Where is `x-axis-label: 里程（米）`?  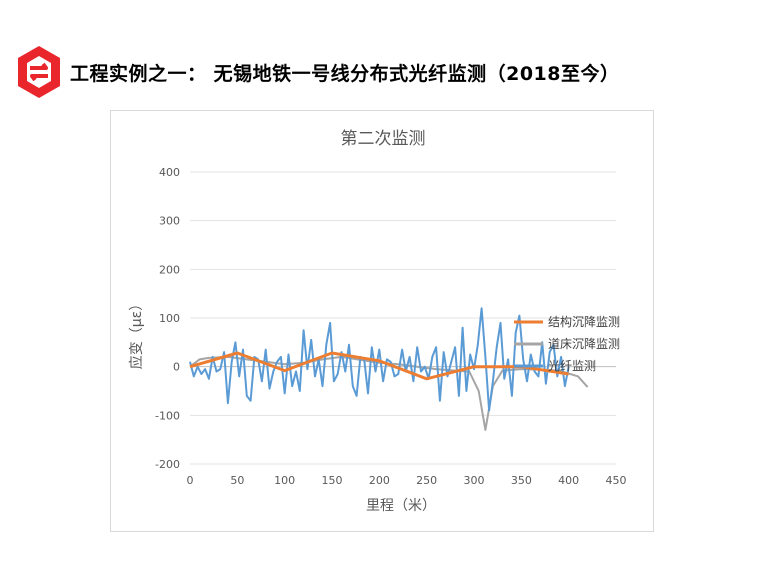
x-axis-label: 里程（米） is located at coordinates (401, 506).